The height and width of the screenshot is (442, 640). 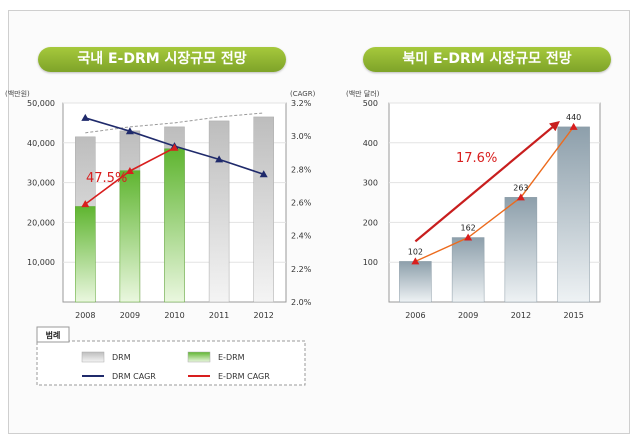 What do you see at coordinates (231, 357) in the screenshot?
I see `legend-label: E-DRM` at bounding box center [231, 357].